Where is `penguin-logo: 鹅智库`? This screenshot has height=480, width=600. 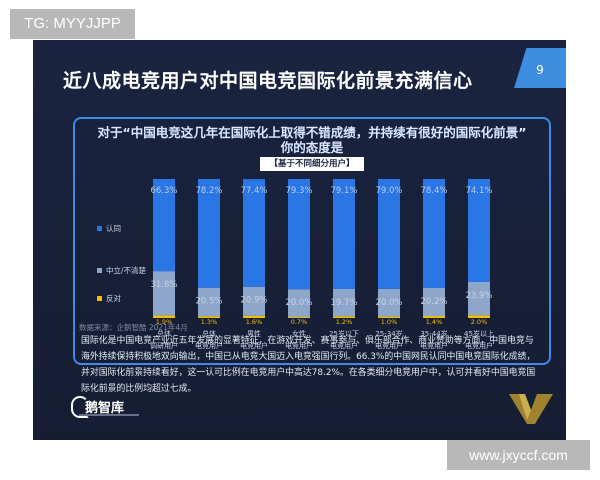
penguin-logo: 鹅智库 is located at coordinates (106, 409).